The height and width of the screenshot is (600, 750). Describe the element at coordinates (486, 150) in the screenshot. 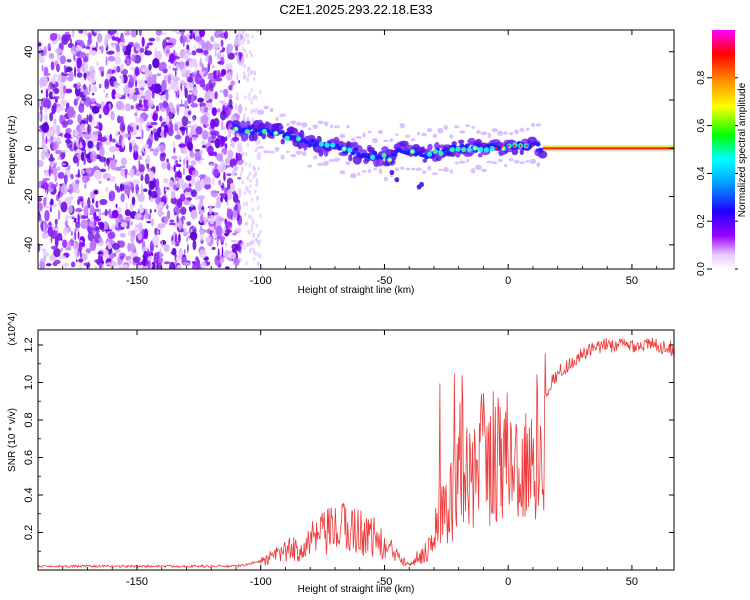

I see `heatmap-signal-bead` at that location.